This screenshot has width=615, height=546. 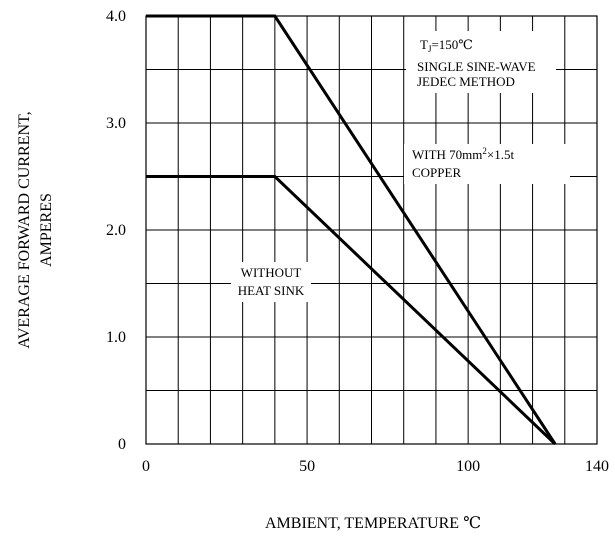 I want to click on annotation-box-copper, so click(x=487, y=164).